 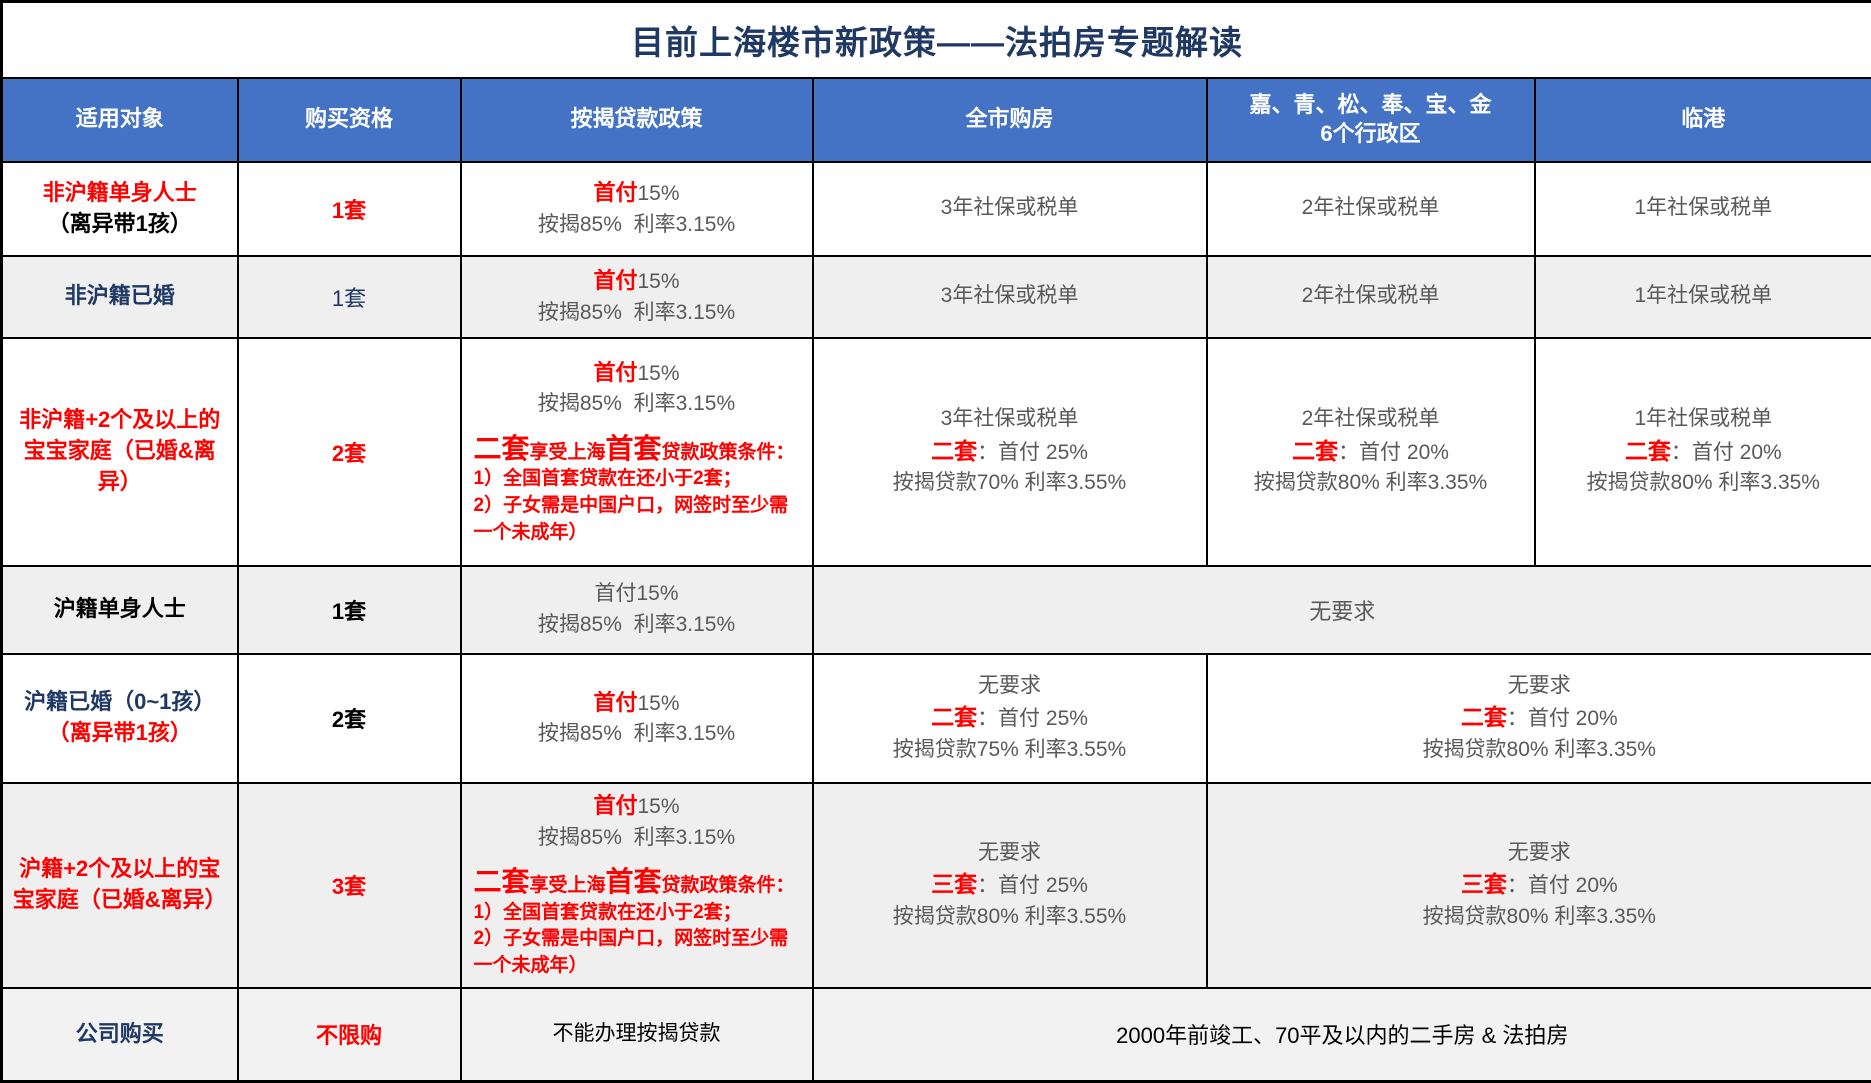 I want to click on qty-value: 3套, so click(x=349, y=886).